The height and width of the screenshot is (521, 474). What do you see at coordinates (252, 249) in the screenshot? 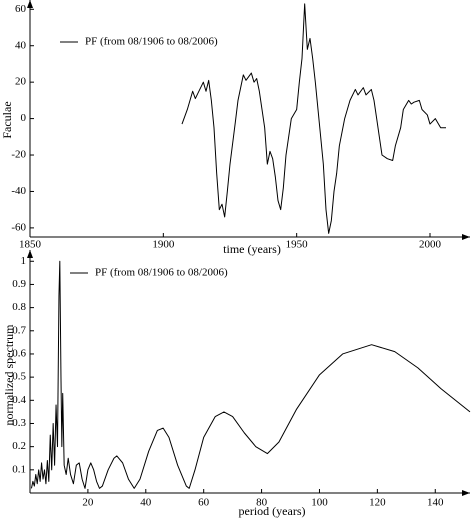
I see `x-axis-label: time (years)` at bounding box center [252, 249].